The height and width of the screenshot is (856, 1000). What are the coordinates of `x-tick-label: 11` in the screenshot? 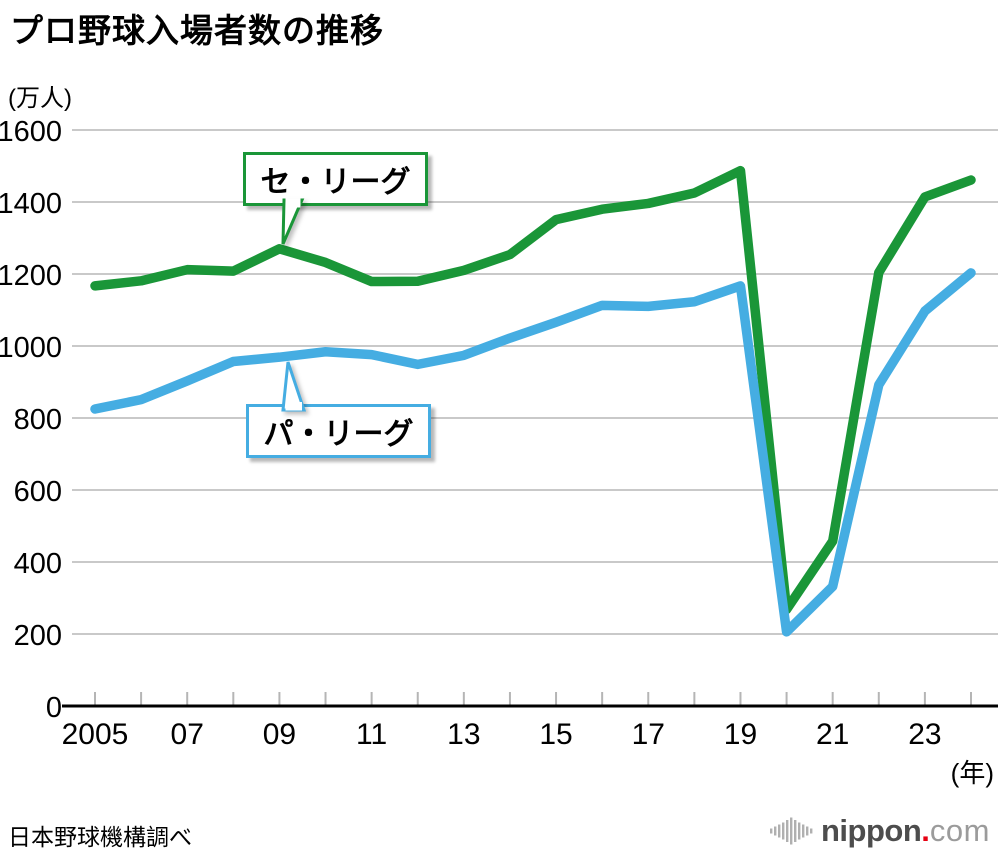 It's located at (371, 734).